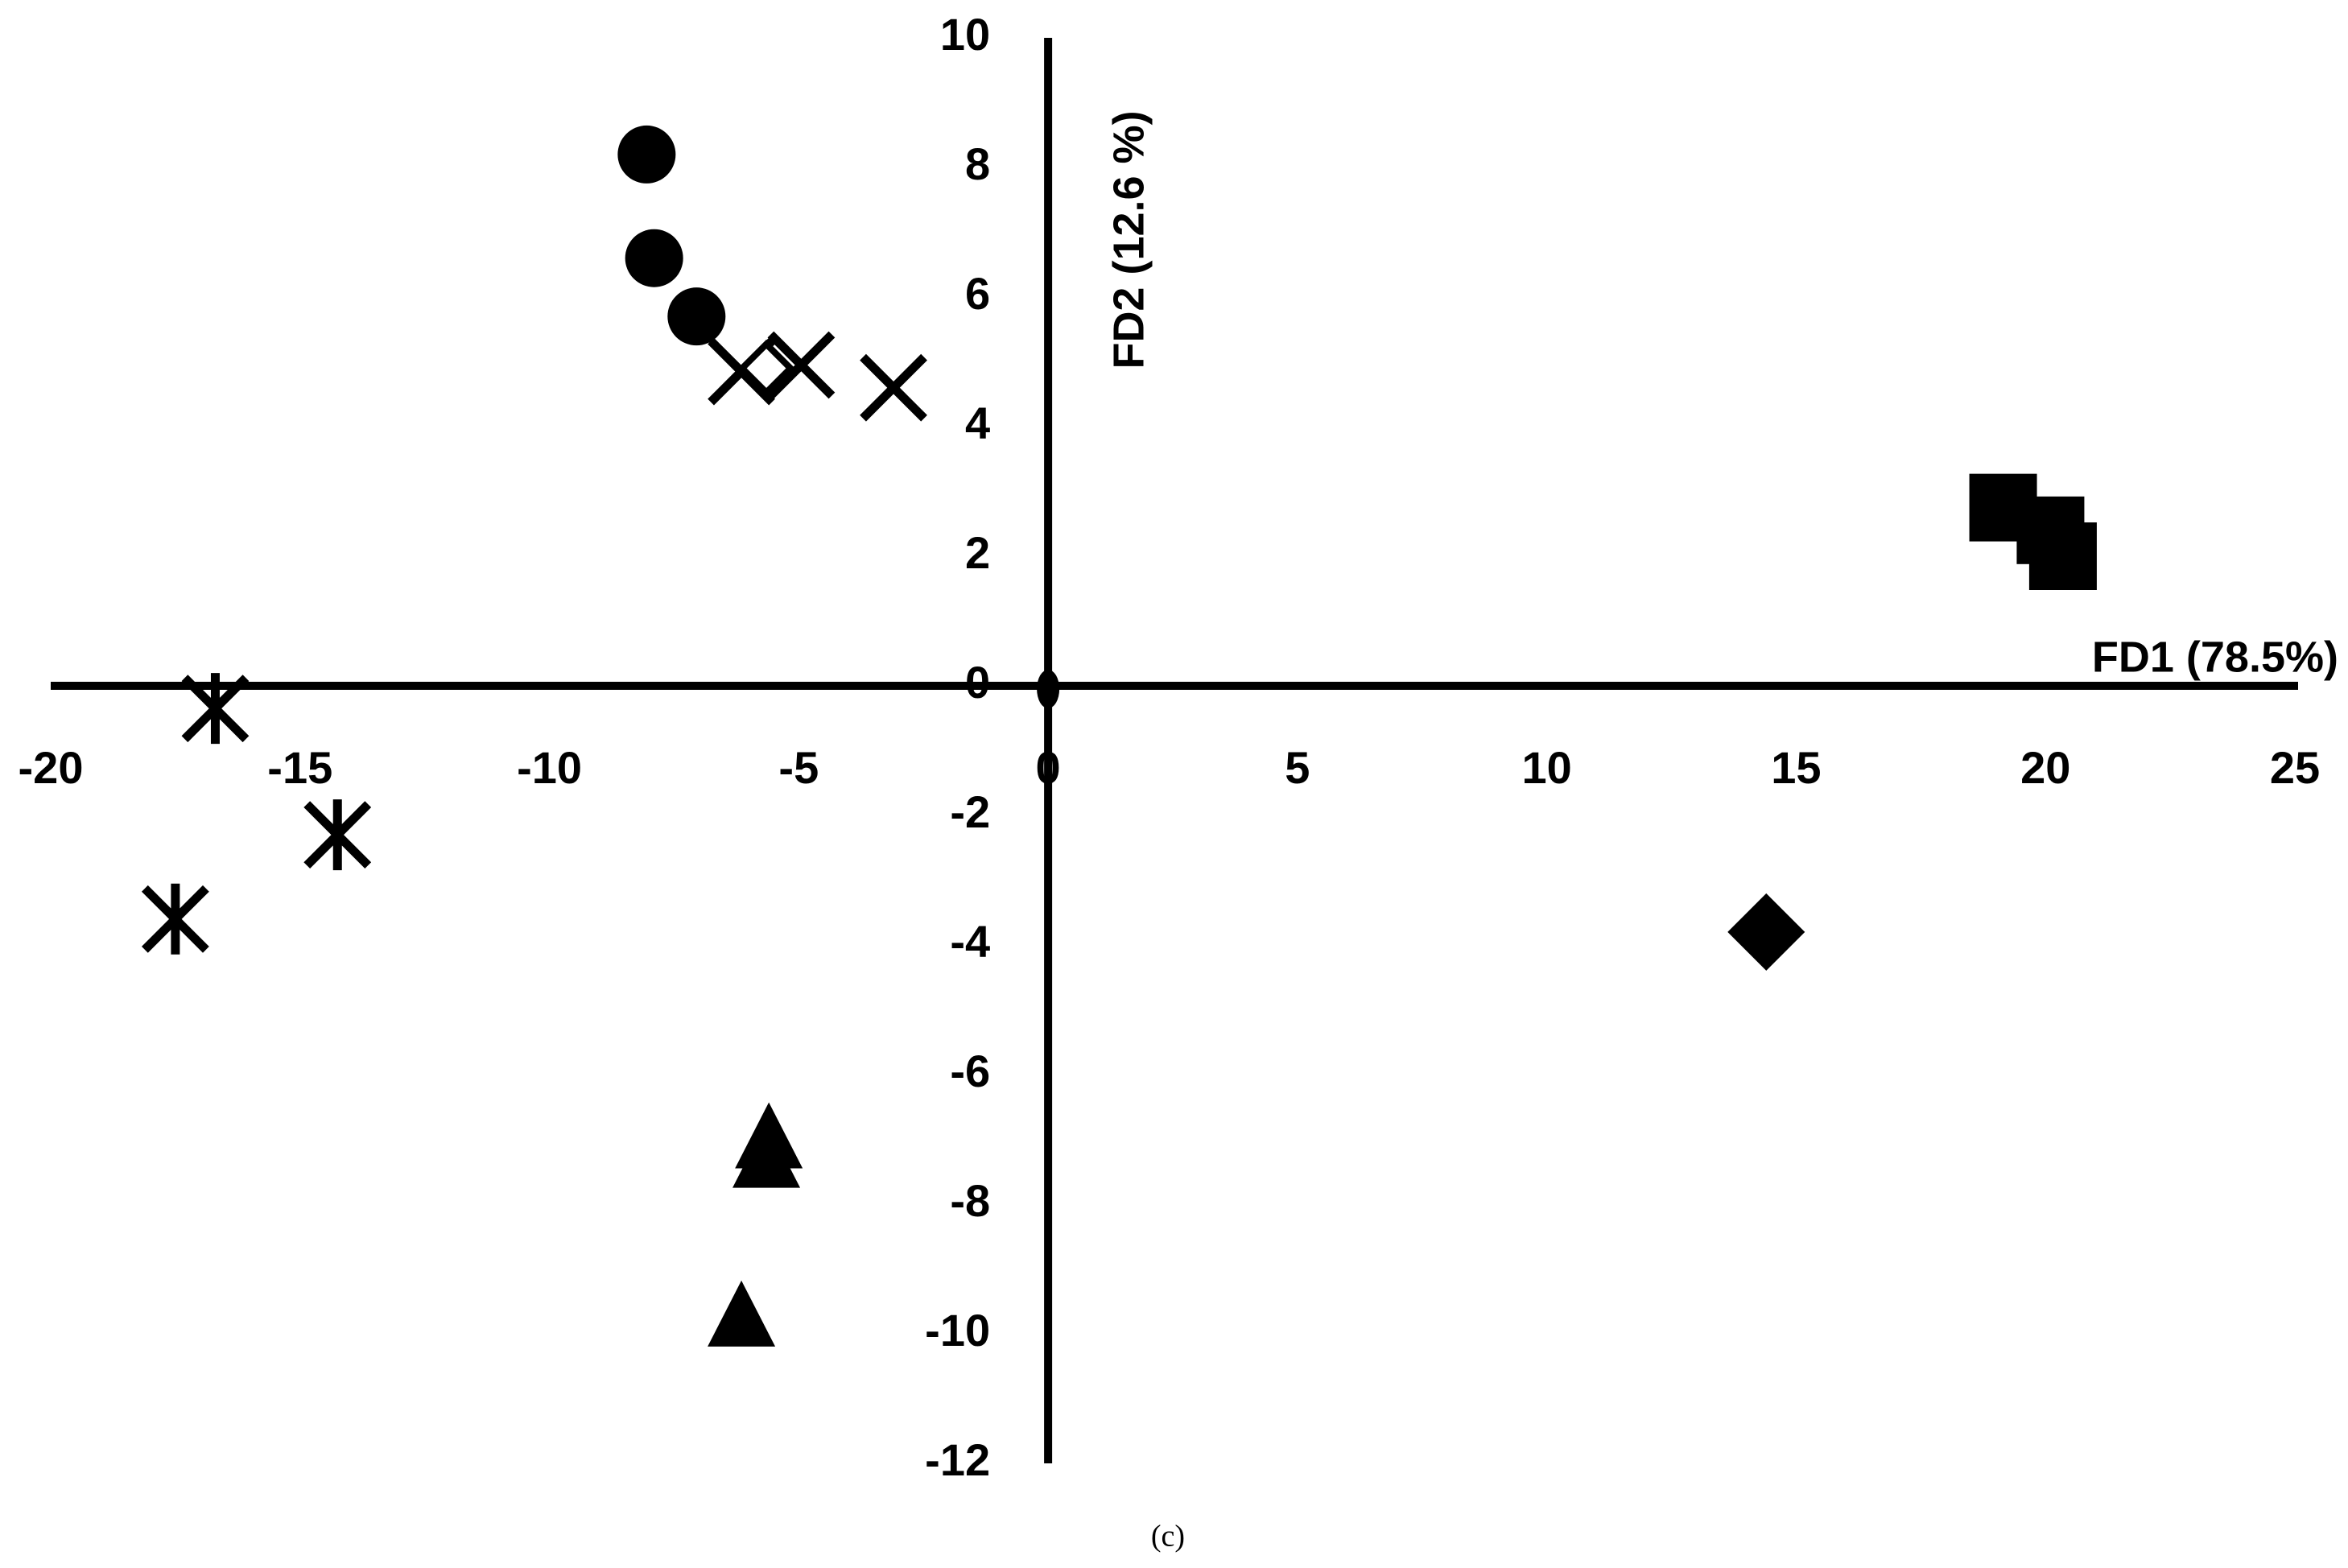  What do you see at coordinates (299, 768) in the screenshot?
I see `x-tick-label: -15` at bounding box center [299, 768].